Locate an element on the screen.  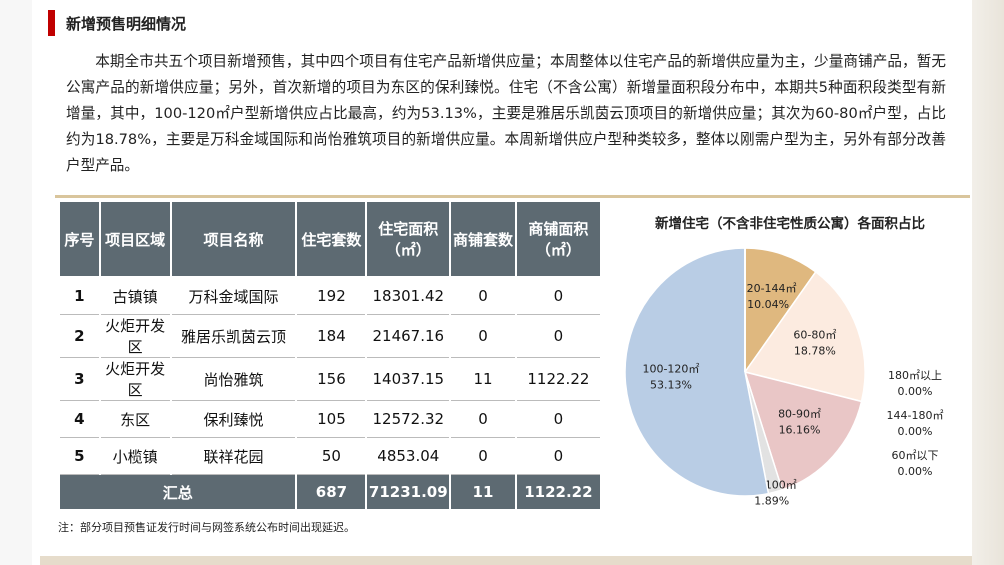
cell: 2 is located at coordinates (79, 336).